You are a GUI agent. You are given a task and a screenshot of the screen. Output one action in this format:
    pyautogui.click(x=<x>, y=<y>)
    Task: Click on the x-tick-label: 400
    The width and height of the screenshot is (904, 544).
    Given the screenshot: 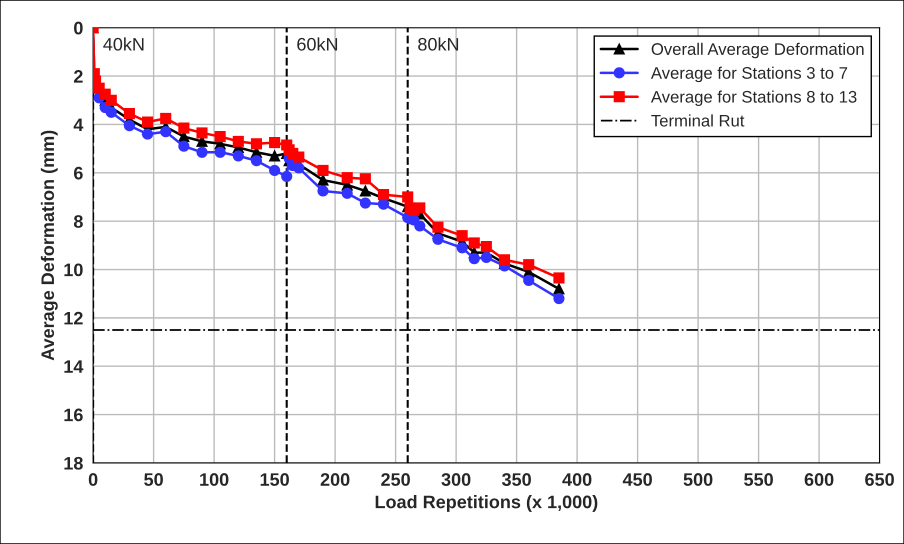 What is the action you would take?
    pyautogui.click(x=577, y=479)
    